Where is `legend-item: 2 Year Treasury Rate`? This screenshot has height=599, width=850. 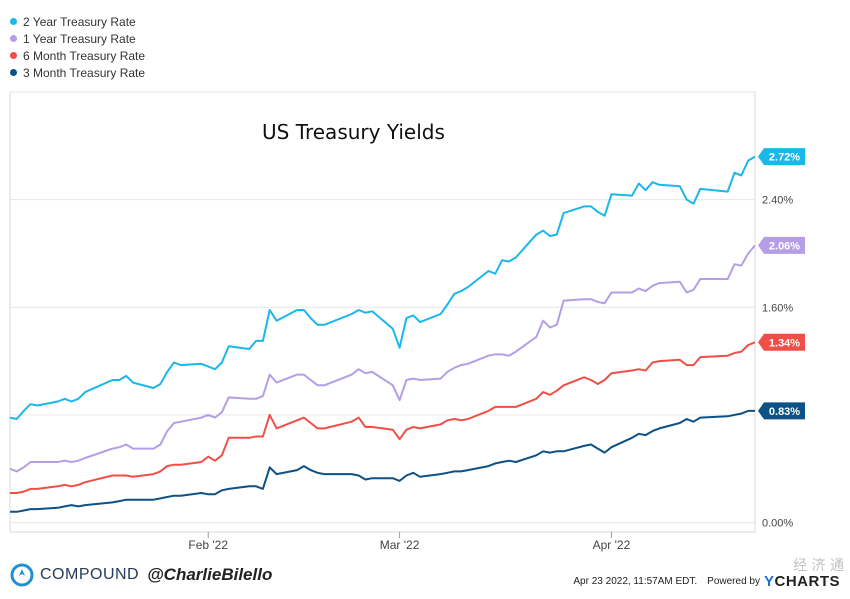
legend-item: 2 Year Treasury Rate is located at coordinates (77, 21).